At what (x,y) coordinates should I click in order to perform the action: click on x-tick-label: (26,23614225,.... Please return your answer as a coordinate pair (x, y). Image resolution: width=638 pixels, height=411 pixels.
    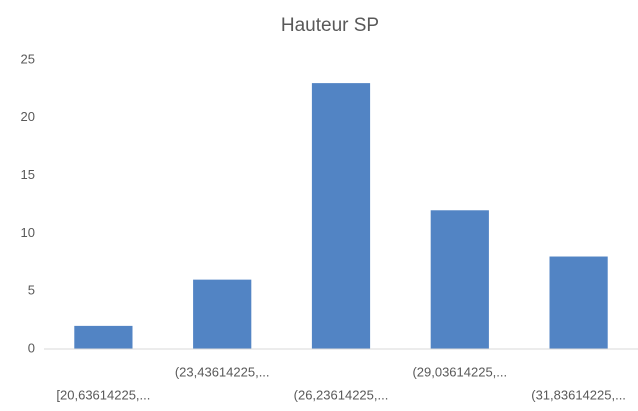
    Looking at the image, I should click on (341, 394).